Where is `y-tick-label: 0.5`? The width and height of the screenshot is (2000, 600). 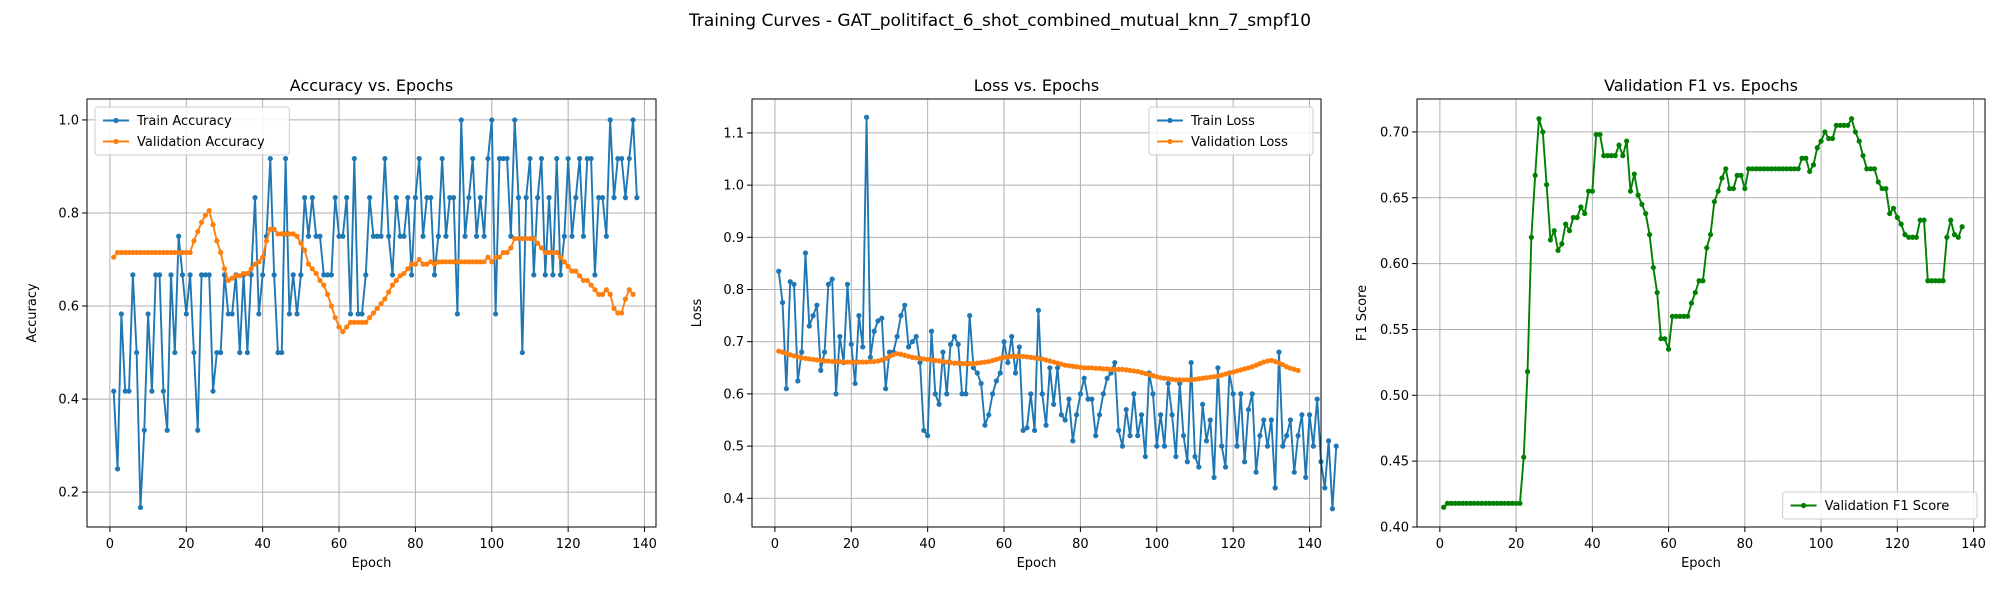
y-tick-label: 0.5 is located at coordinates (733, 447).